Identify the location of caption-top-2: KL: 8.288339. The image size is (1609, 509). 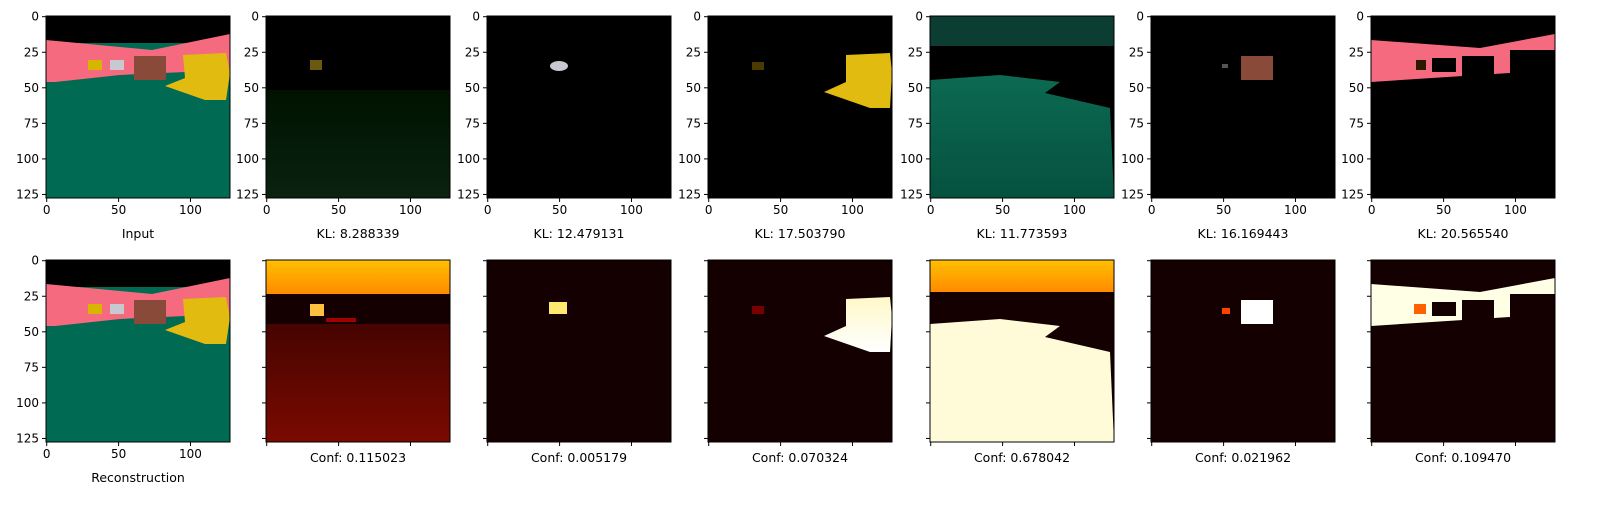
(358, 233).